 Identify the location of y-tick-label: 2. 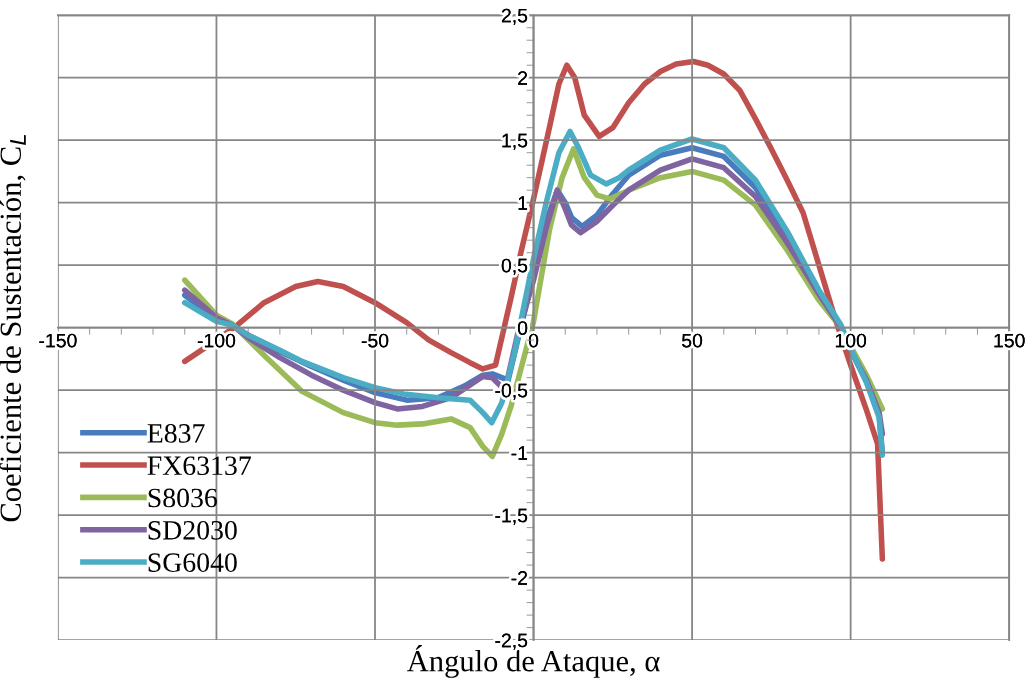
(523, 78).